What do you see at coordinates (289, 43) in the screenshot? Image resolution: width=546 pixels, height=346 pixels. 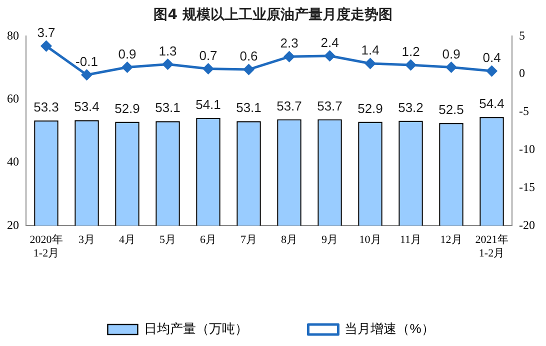 I see `data-label: 2.3` at bounding box center [289, 43].